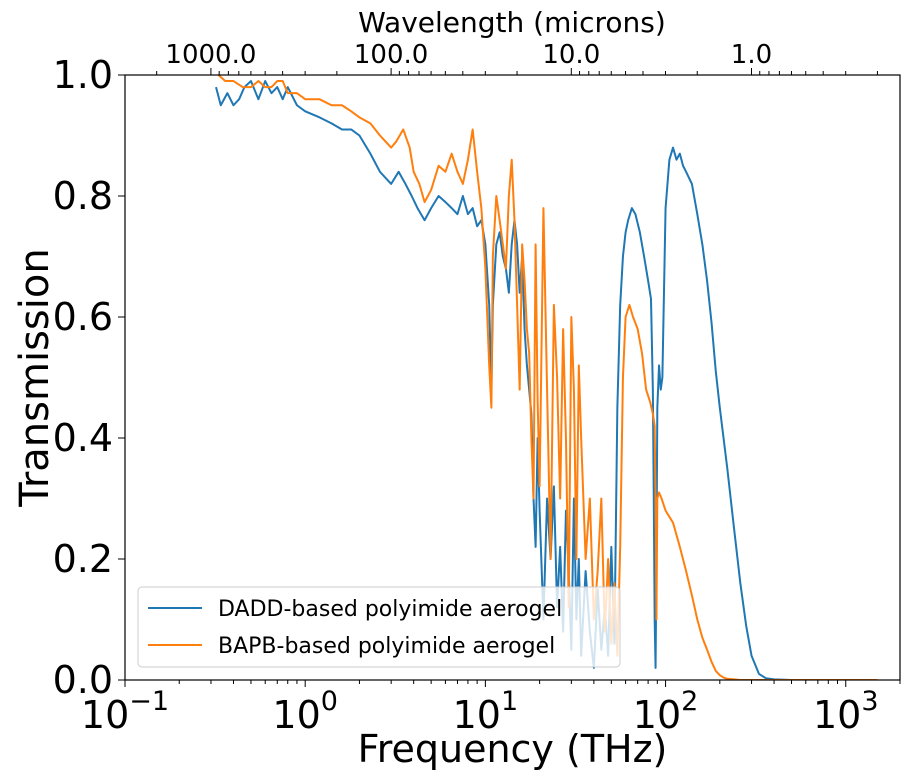  What do you see at coordinates (35, 377) in the screenshot?
I see `y-axis-title: Transmission` at bounding box center [35, 377].